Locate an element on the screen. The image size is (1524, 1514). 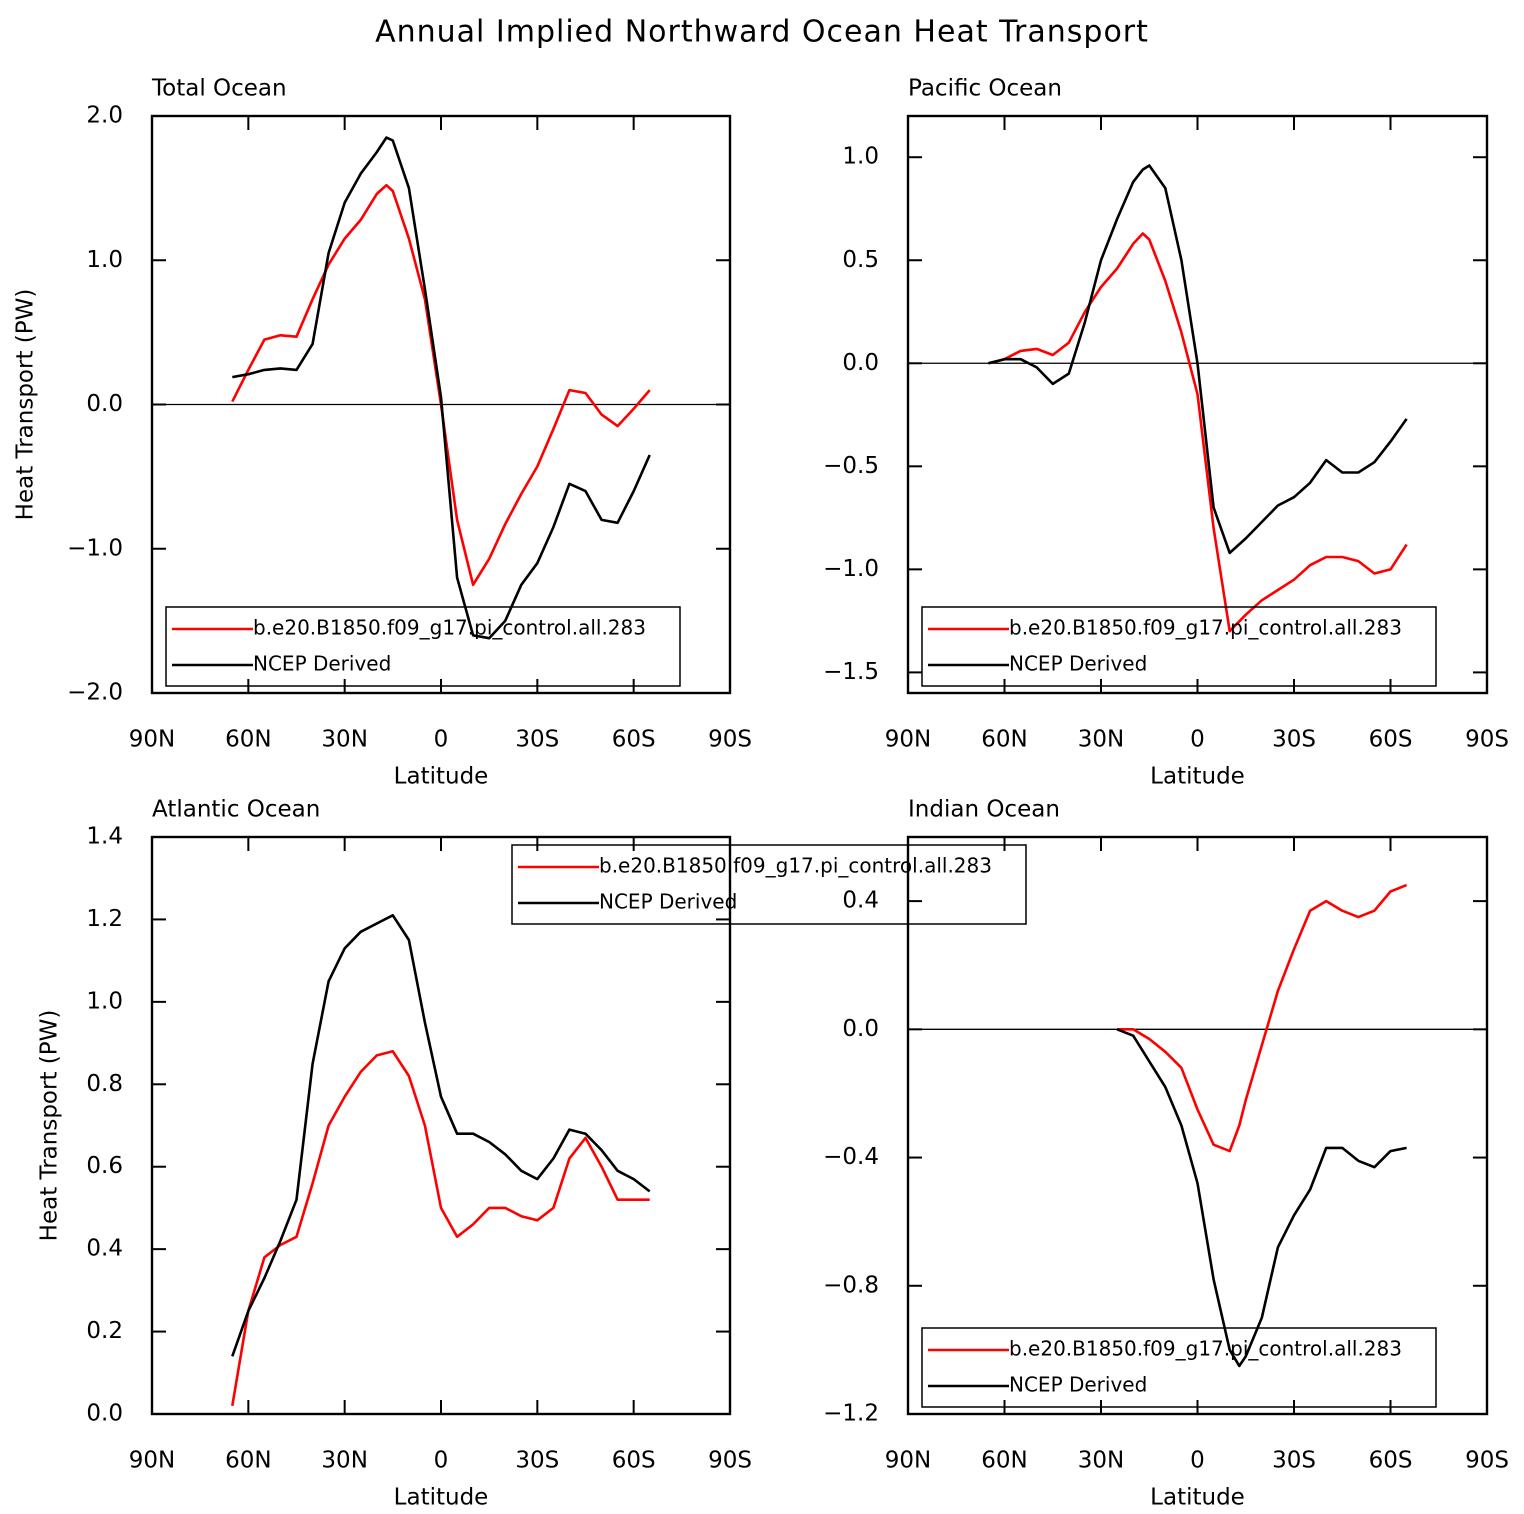
panel-title: Indian Ocean is located at coordinates (984, 810).